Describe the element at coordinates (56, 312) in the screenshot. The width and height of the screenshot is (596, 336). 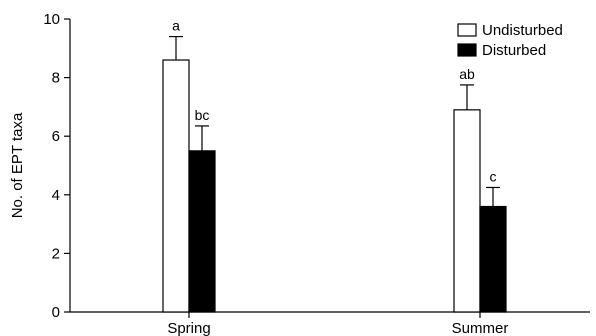
I see `y-tick-label: 0` at that location.